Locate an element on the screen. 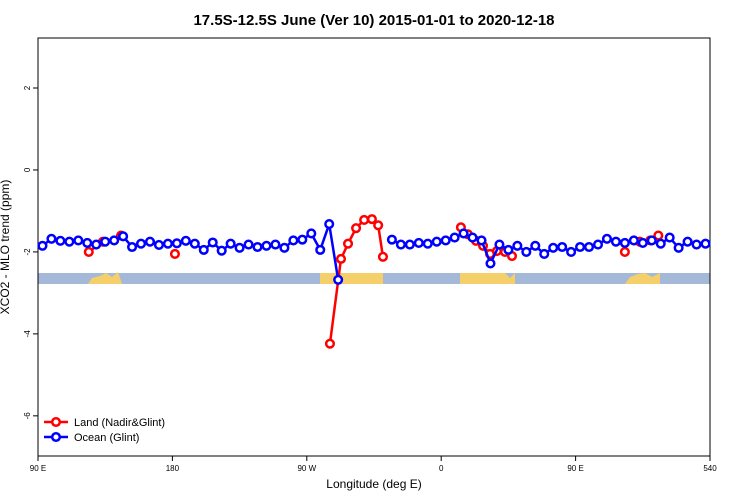 The height and width of the screenshot is (500, 750). x-tick-label: 0 is located at coordinates (441, 468).